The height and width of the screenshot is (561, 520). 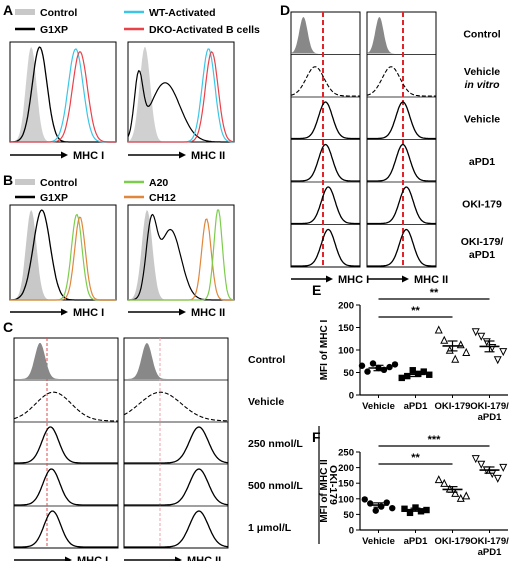 What do you see at coordinates (316, 290) in the screenshot?
I see `panel-e-letter: E` at bounding box center [316, 290].